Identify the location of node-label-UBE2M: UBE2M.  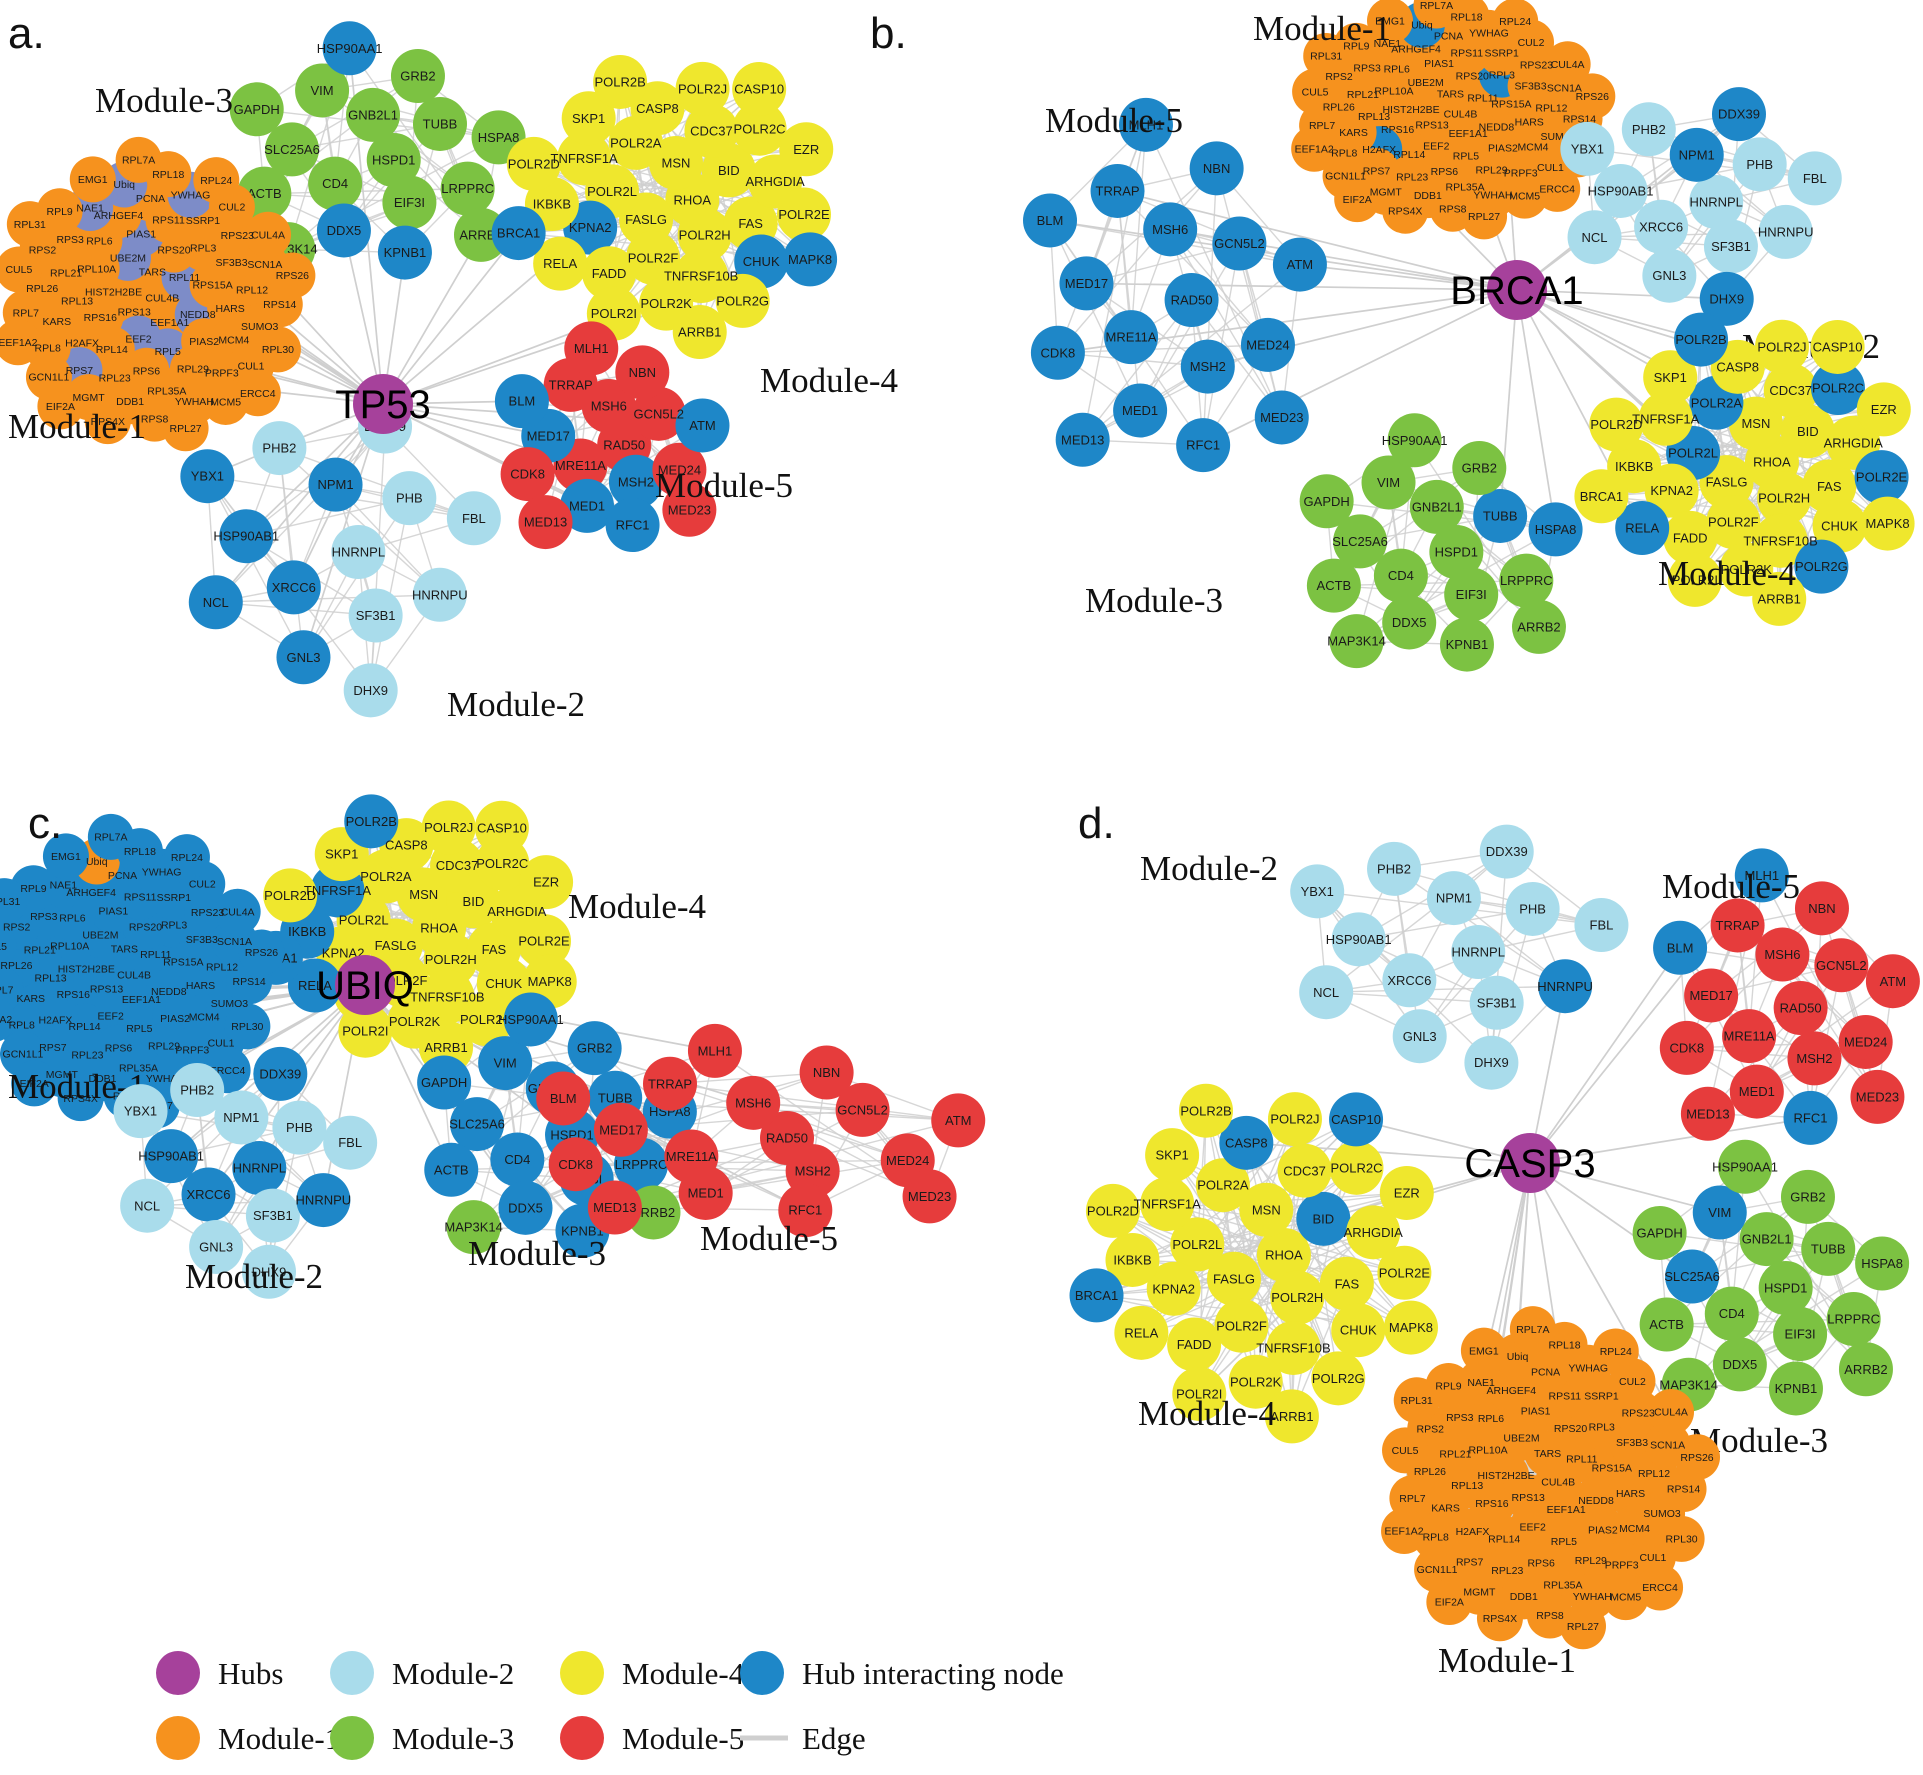
(1521, 1438).